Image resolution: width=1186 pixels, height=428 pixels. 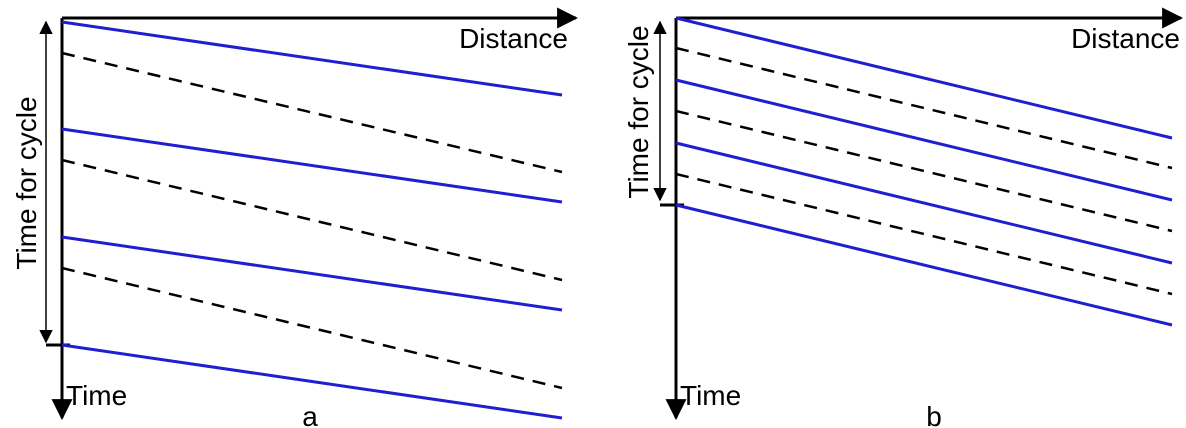 I want to click on panel-b-label: b, so click(x=934, y=414).